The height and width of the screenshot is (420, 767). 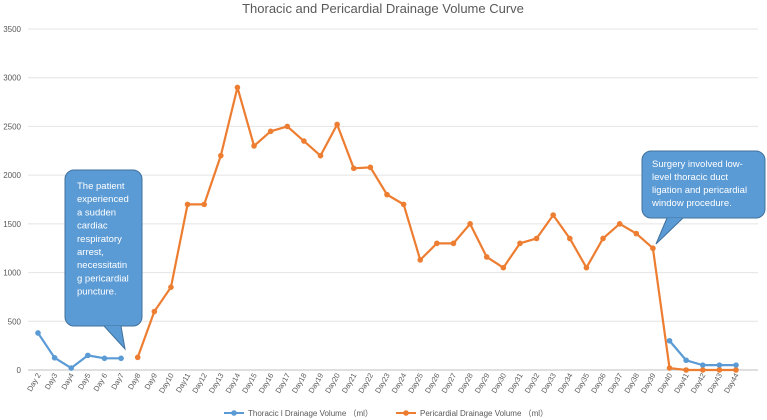 I want to click on x-tick-label: Day25, so click(x=415, y=383).